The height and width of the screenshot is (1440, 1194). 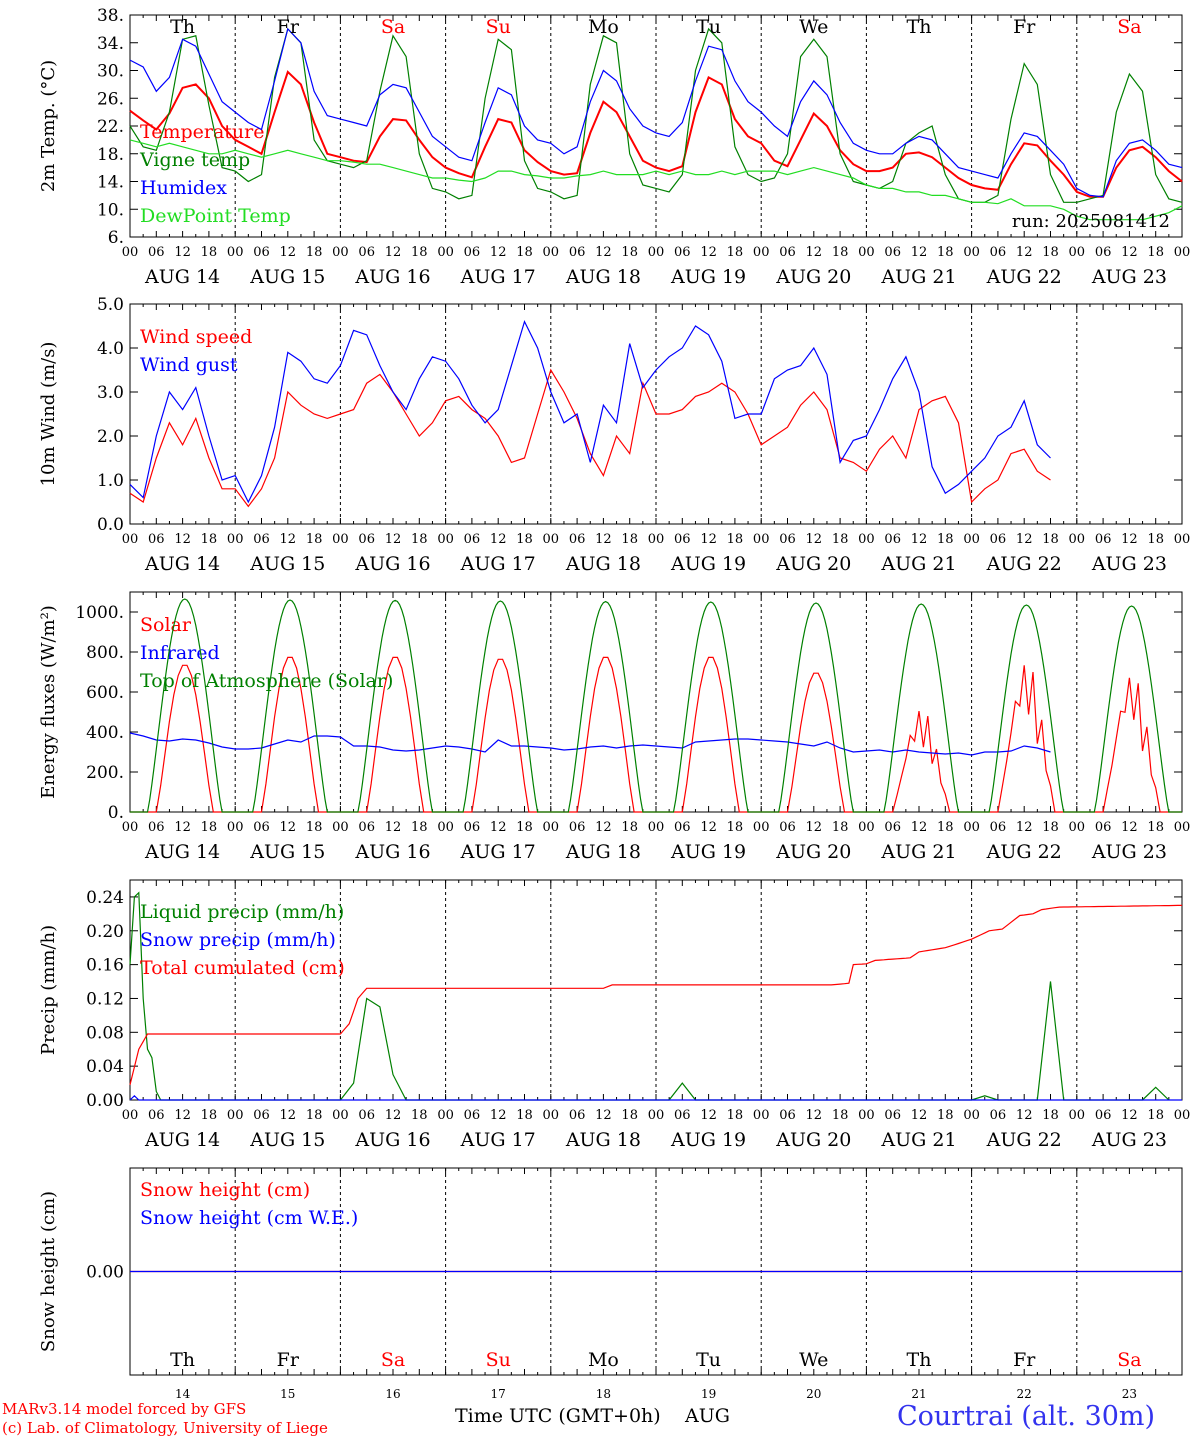 What do you see at coordinates (656, 180) in the screenshot?
I see `series-line-dewpoint-temp` at bounding box center [656, 180].